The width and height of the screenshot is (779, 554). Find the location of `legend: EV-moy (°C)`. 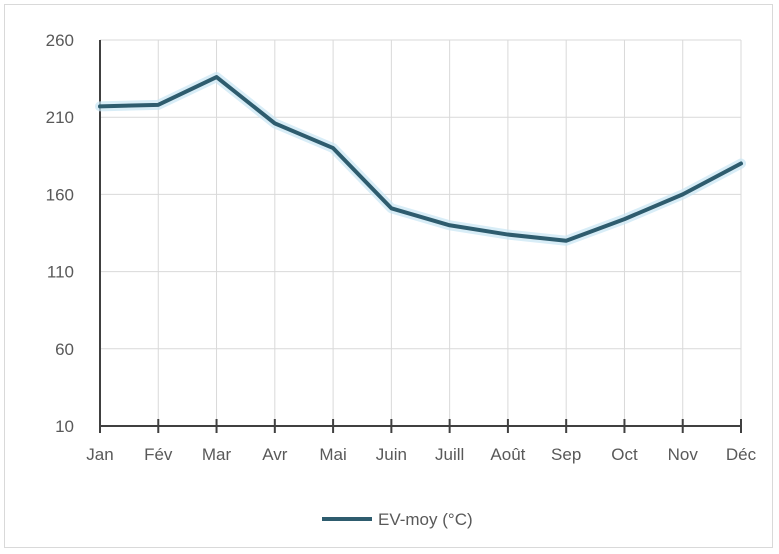

legend: EV-moy (°C) is located at coordinates (397, 519).